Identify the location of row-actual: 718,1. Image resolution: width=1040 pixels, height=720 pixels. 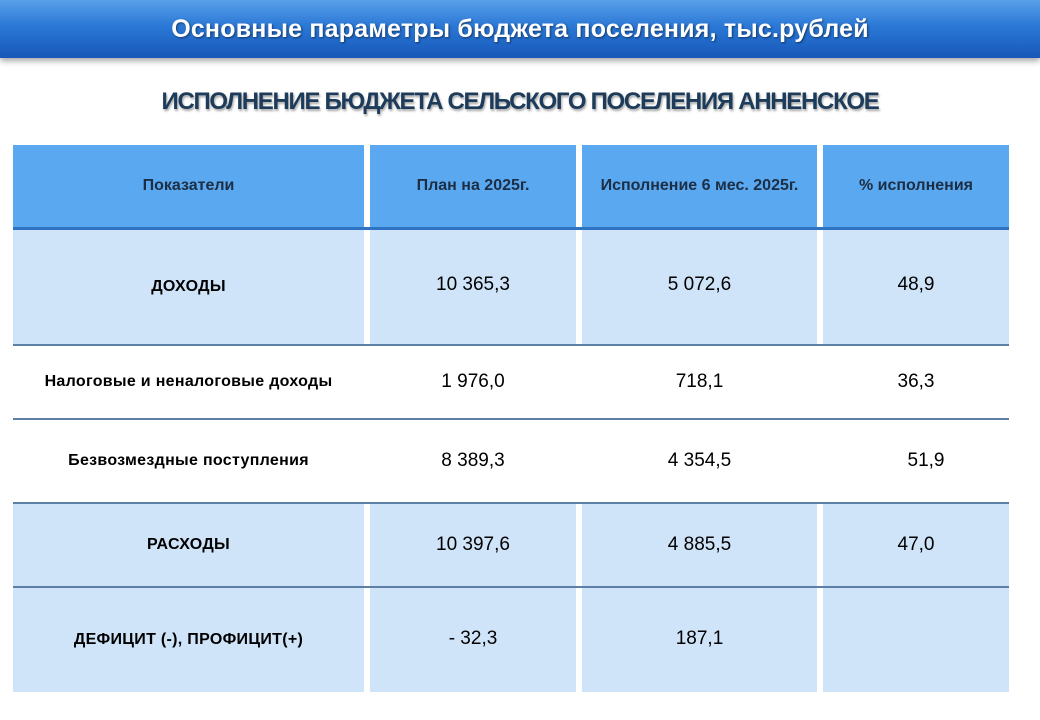
(699, 382).